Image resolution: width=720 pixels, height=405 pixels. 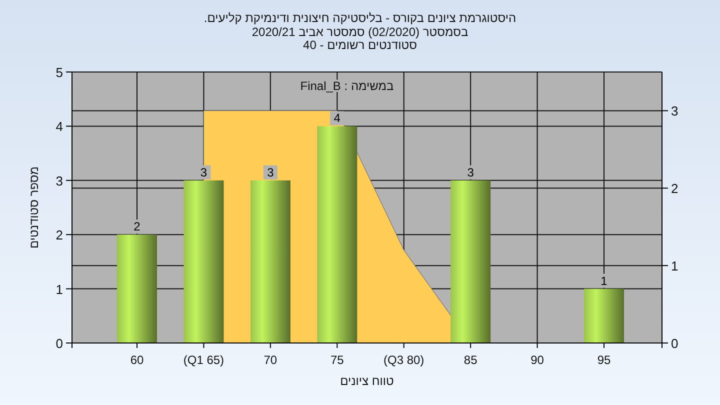 What do you see at coordinates (674, 343) in the screenshot?
I see `y2-tick-label: 0` at bounding box center [674, 343].